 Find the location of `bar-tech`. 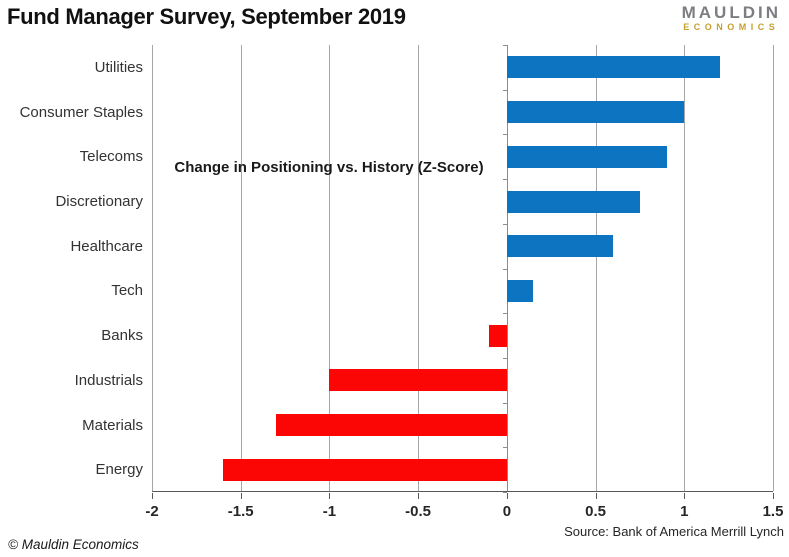

bar-tech is located at coordinates (520, 290).